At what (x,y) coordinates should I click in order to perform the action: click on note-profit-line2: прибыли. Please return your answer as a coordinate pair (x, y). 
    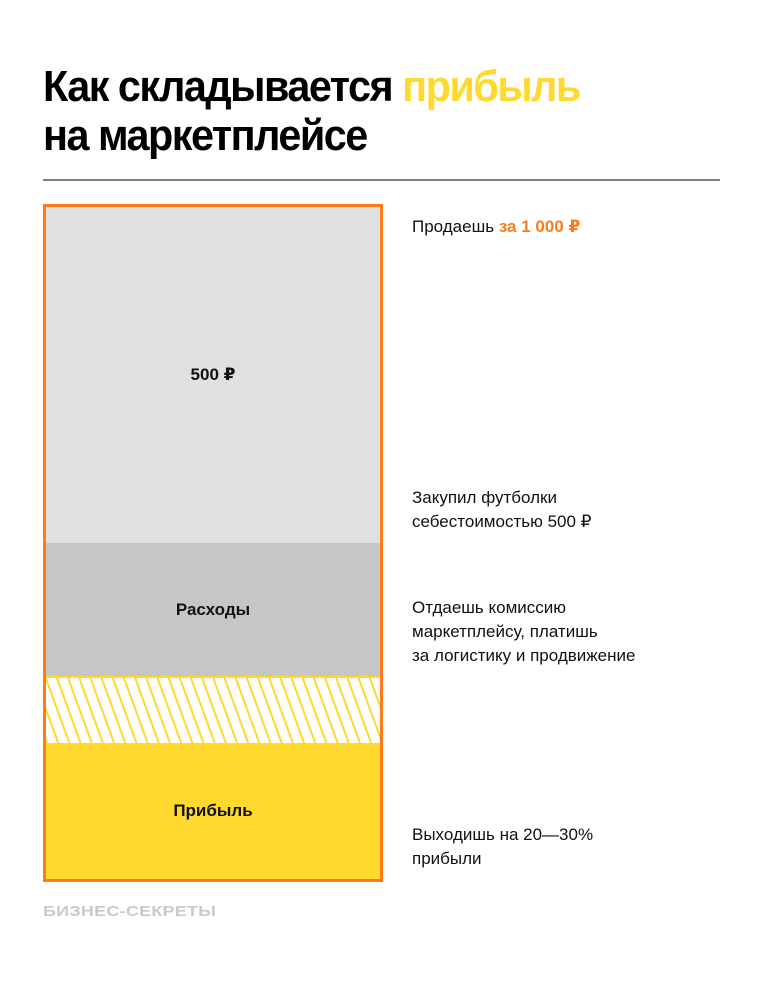
    Looking at the image, I should click on (447, 858).